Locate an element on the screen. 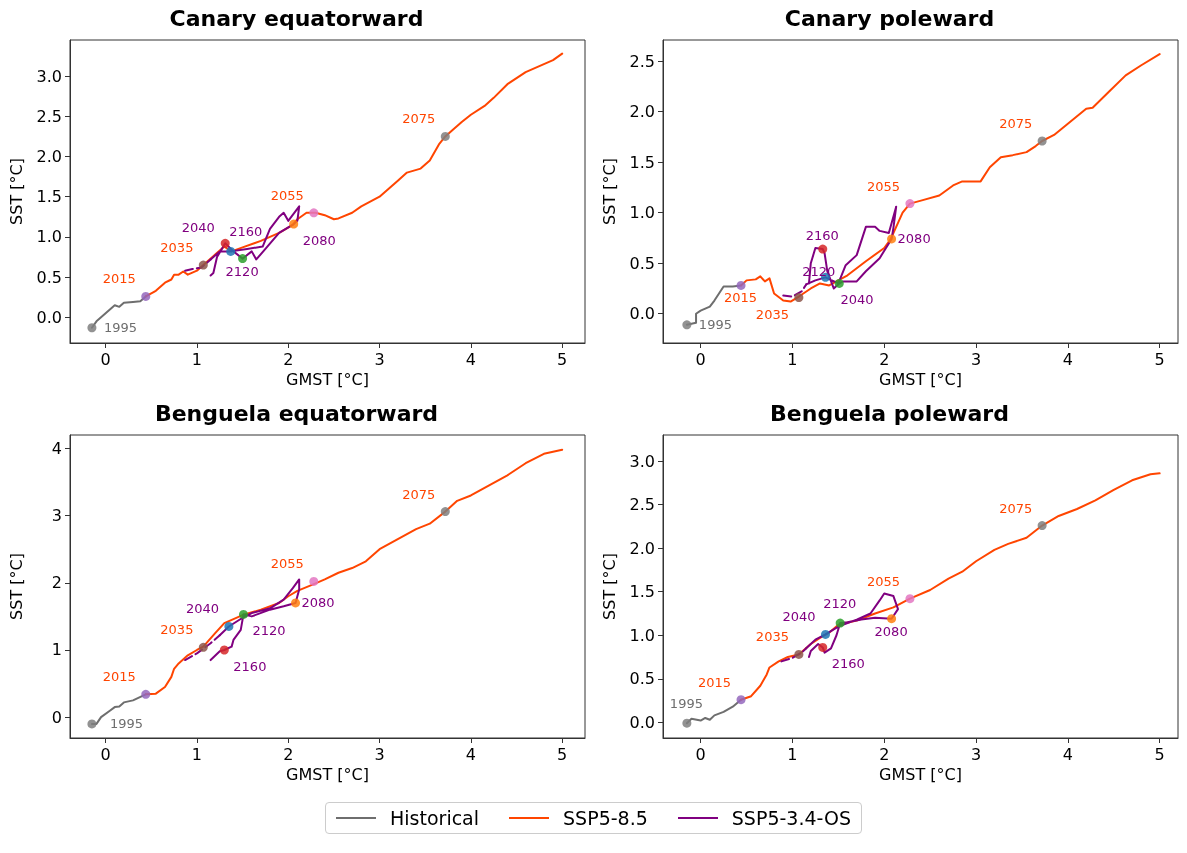 The width and height of the screenshot is (1187, 853). y-tick-label: 3 is located at coordinates (56, 516).